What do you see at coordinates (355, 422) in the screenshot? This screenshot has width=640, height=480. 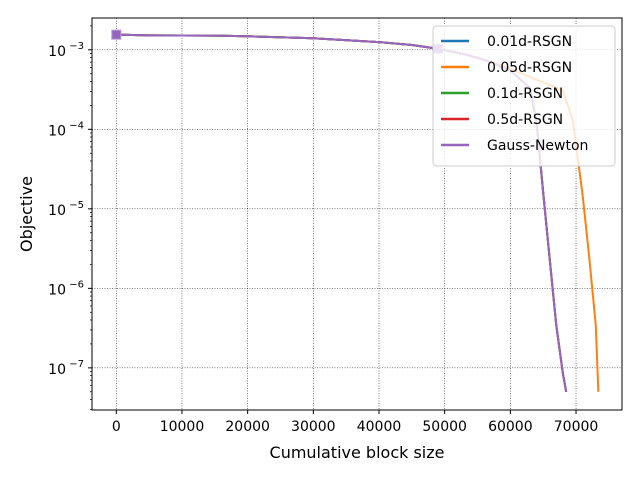 I see `x-axis-ticks: 0 10000 20000 30000 40000 50000 60000 70000` at bounding box center [355, 422].